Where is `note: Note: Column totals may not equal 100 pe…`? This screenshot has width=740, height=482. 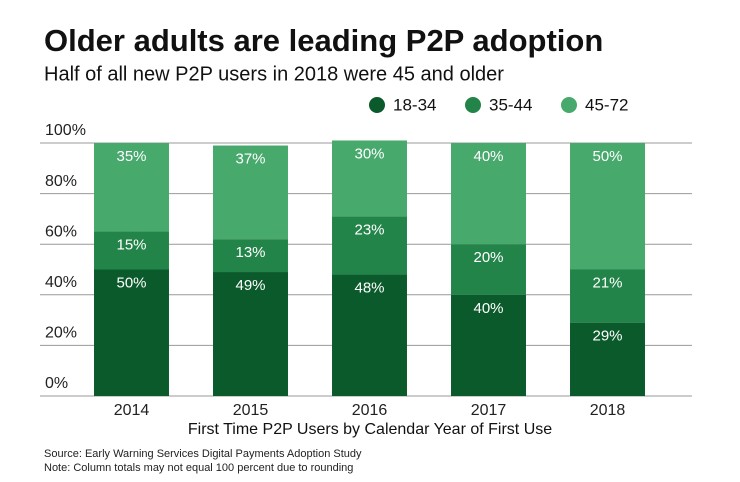 note: Note: Column totals may not equal 100 pe… is located at coordinates (198, 468).